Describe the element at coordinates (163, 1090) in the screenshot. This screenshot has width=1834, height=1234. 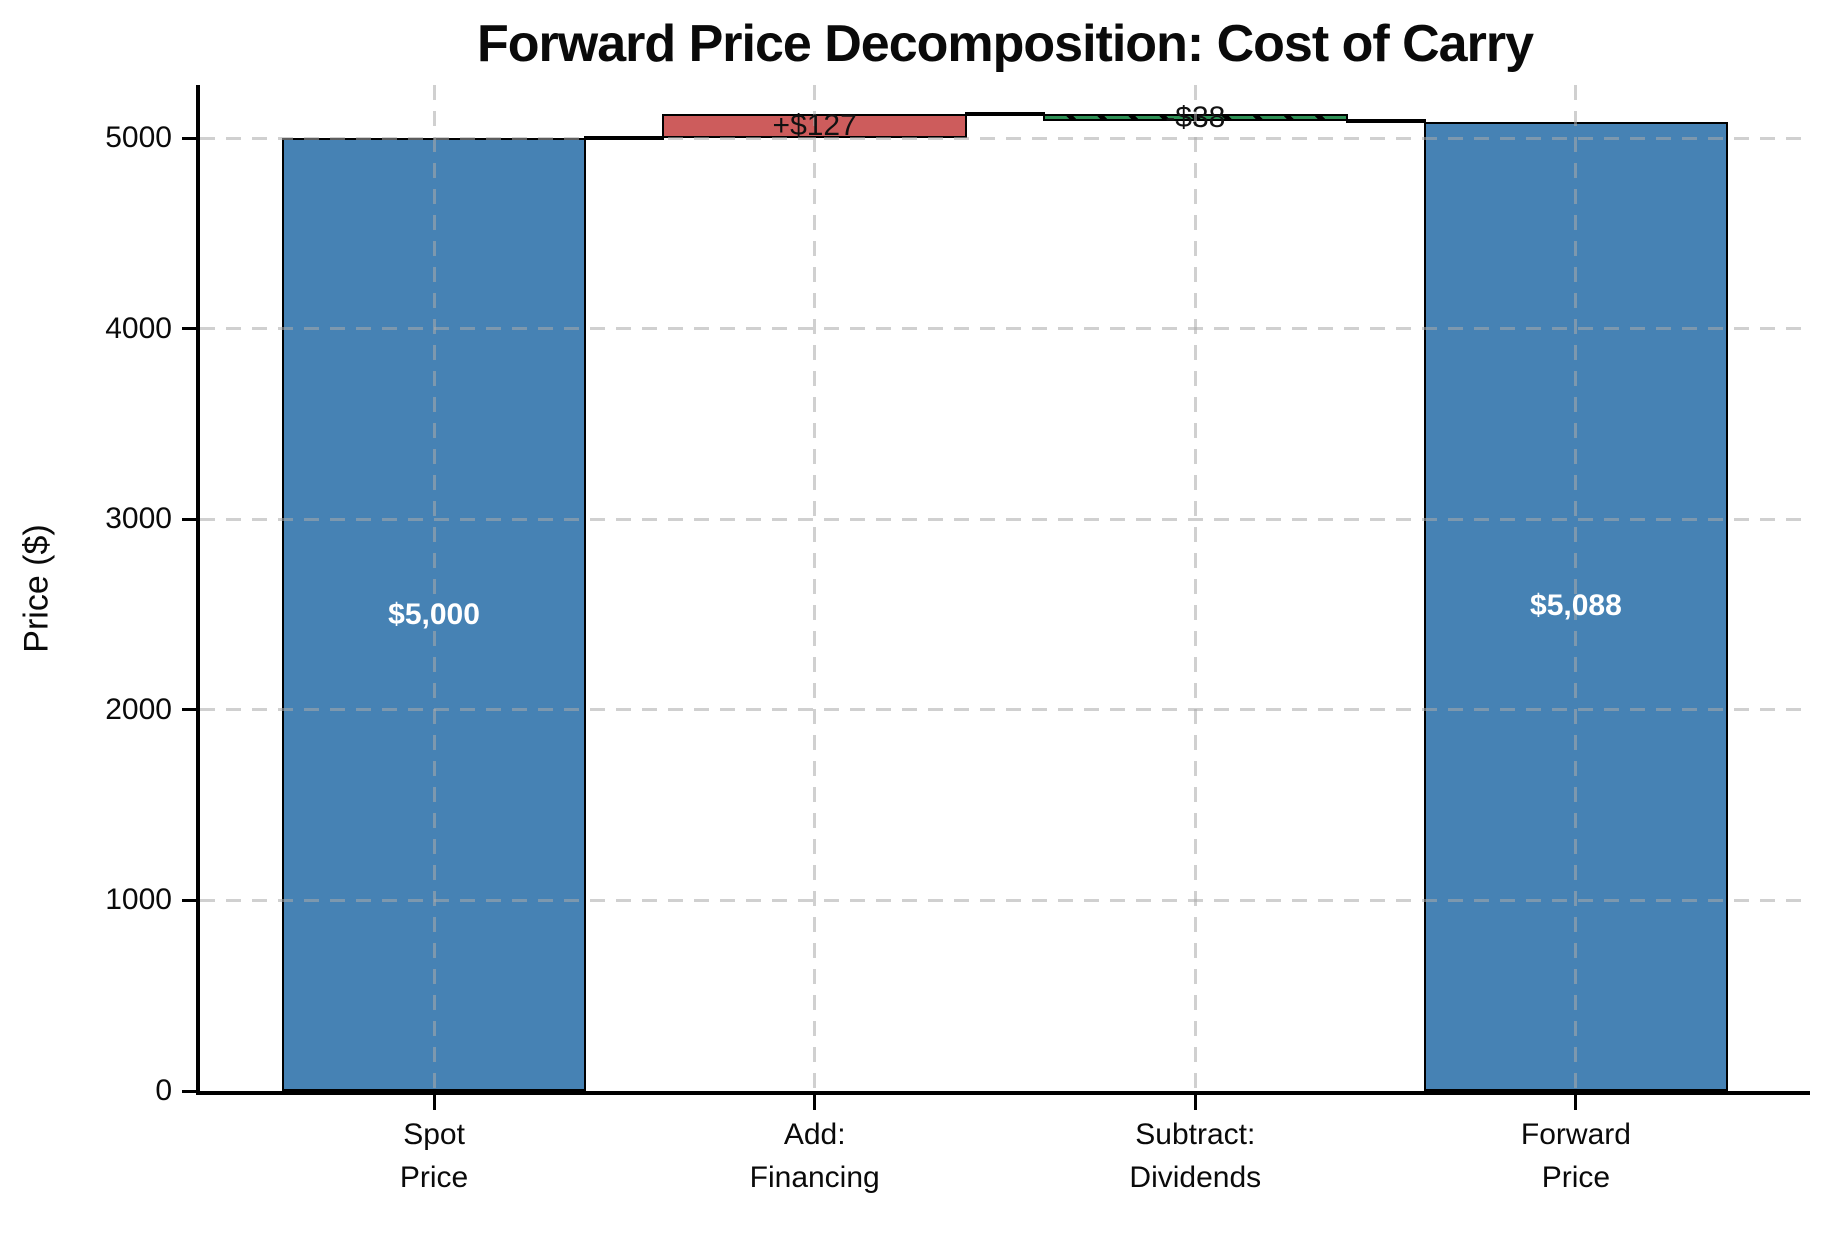
I see `y-tick-label-0: 0` at that location.